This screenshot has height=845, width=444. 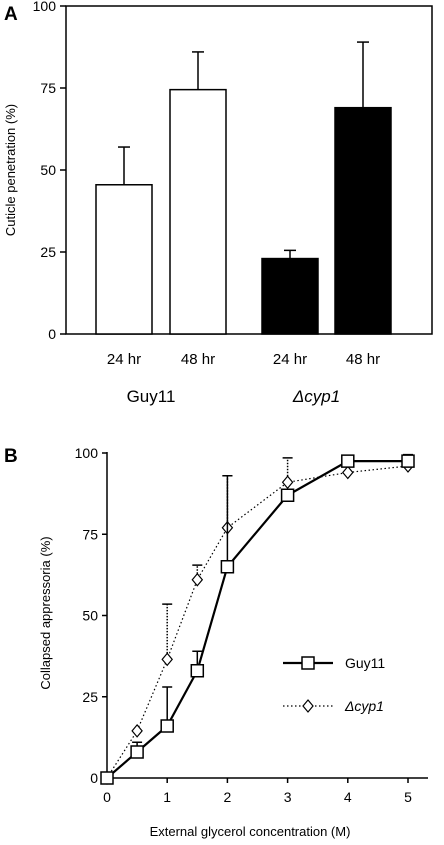 I want to click on legend-label: Guy11, so click(x=365, y=663).